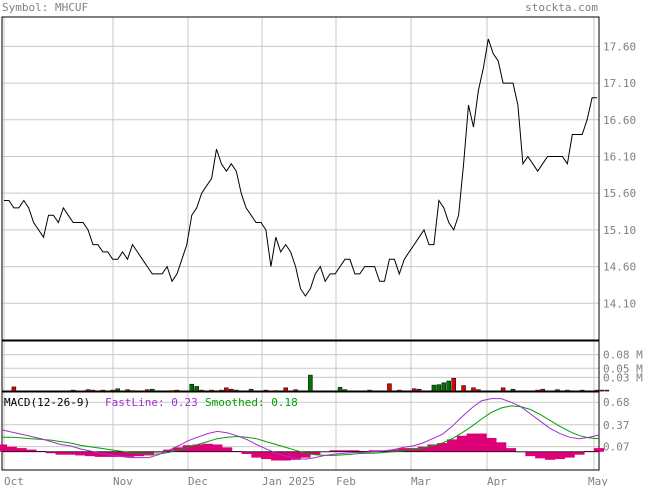 This screenshot has height=491, width=655. What do you see at coordinates (616, 425) in the screenshot?
I see `macd-tick-label: 0.37` at bounding box center [616, 425].